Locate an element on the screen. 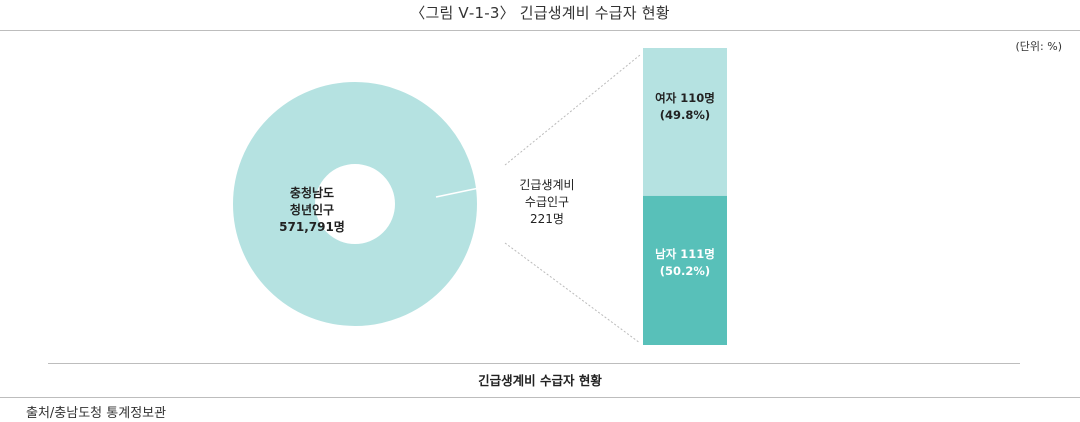 This screenshot has height=422, width=1080. donut-slice-label: 청년인구 is located at coordinates (312, 209).